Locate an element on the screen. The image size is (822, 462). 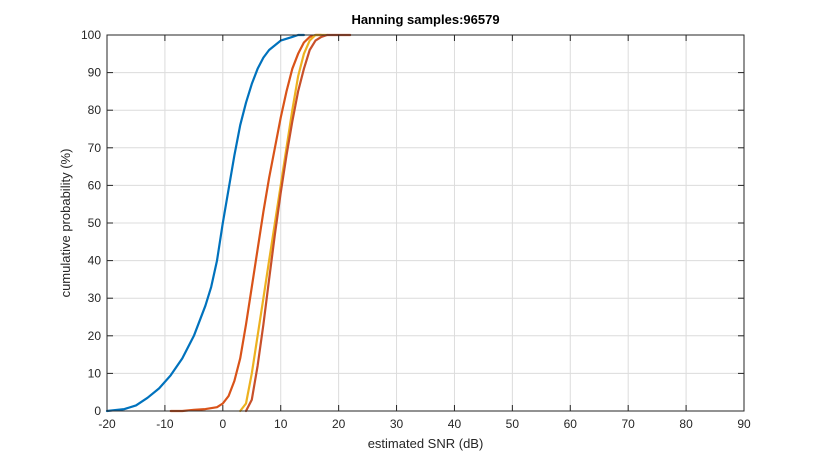
chart-title: Hanning samples:96579 is located at coordinates (425, 19).